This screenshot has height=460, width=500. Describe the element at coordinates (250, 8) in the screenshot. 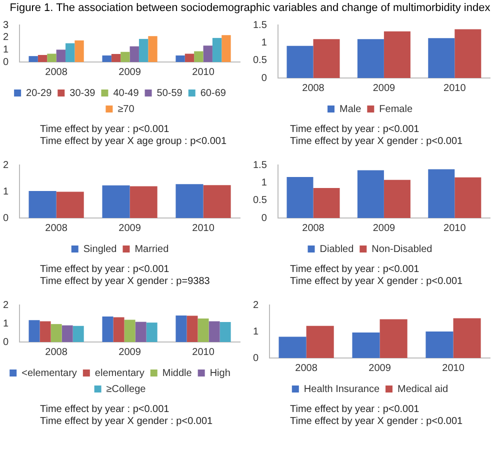

I see `chart-title: Figure 1. The association between sociodemographic variables and change of multimorbidity index` at that location.